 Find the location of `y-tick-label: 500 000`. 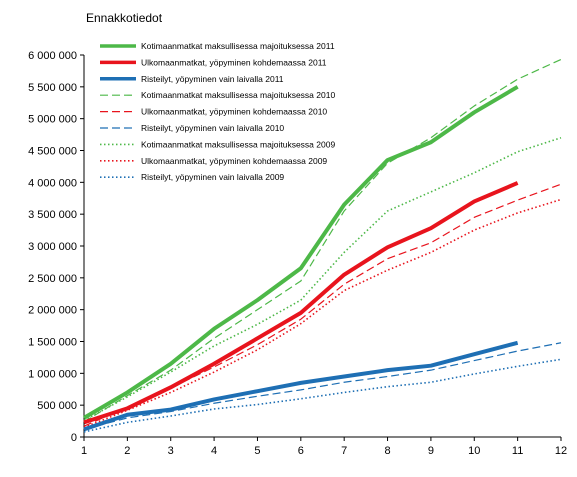

y-tick-label: 500 000 is located at coordinates (57, 406).